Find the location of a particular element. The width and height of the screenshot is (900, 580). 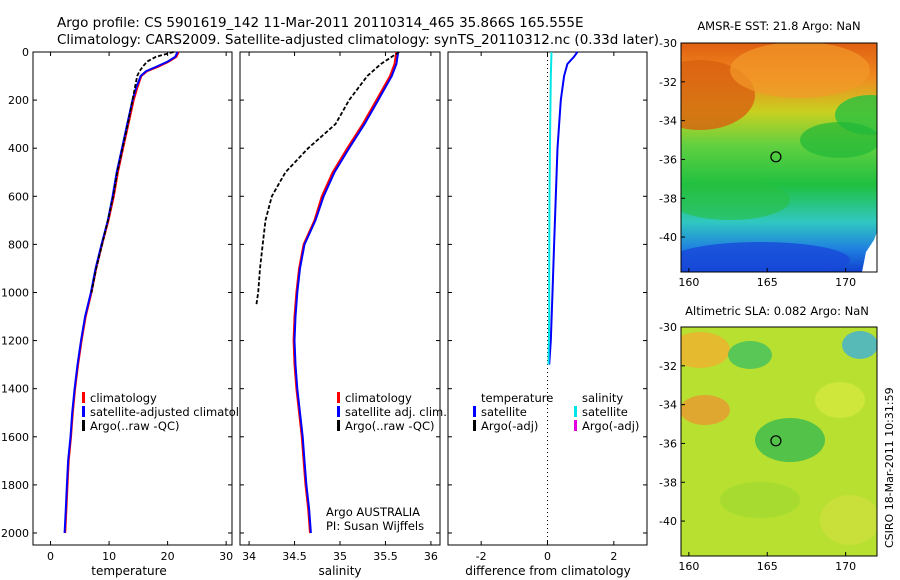

legend-heading-salinity: salinity is located at coordinates (602, 398).